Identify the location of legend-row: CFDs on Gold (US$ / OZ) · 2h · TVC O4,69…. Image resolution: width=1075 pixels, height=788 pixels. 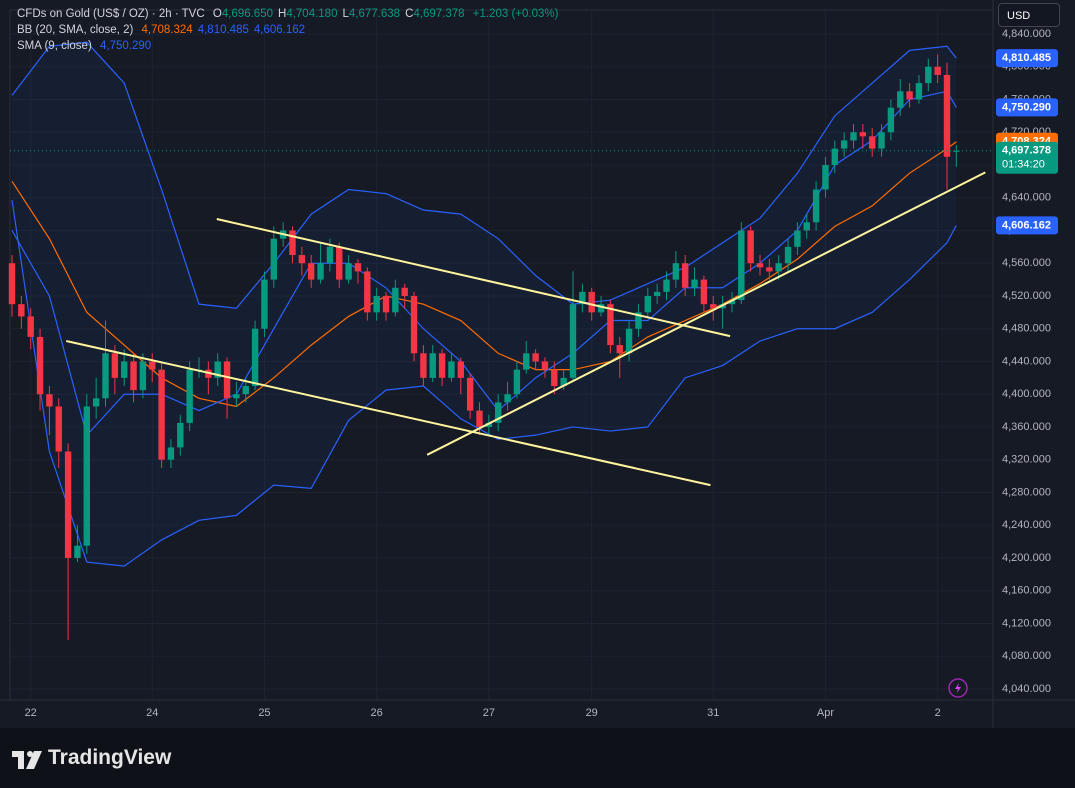
(287, 14).